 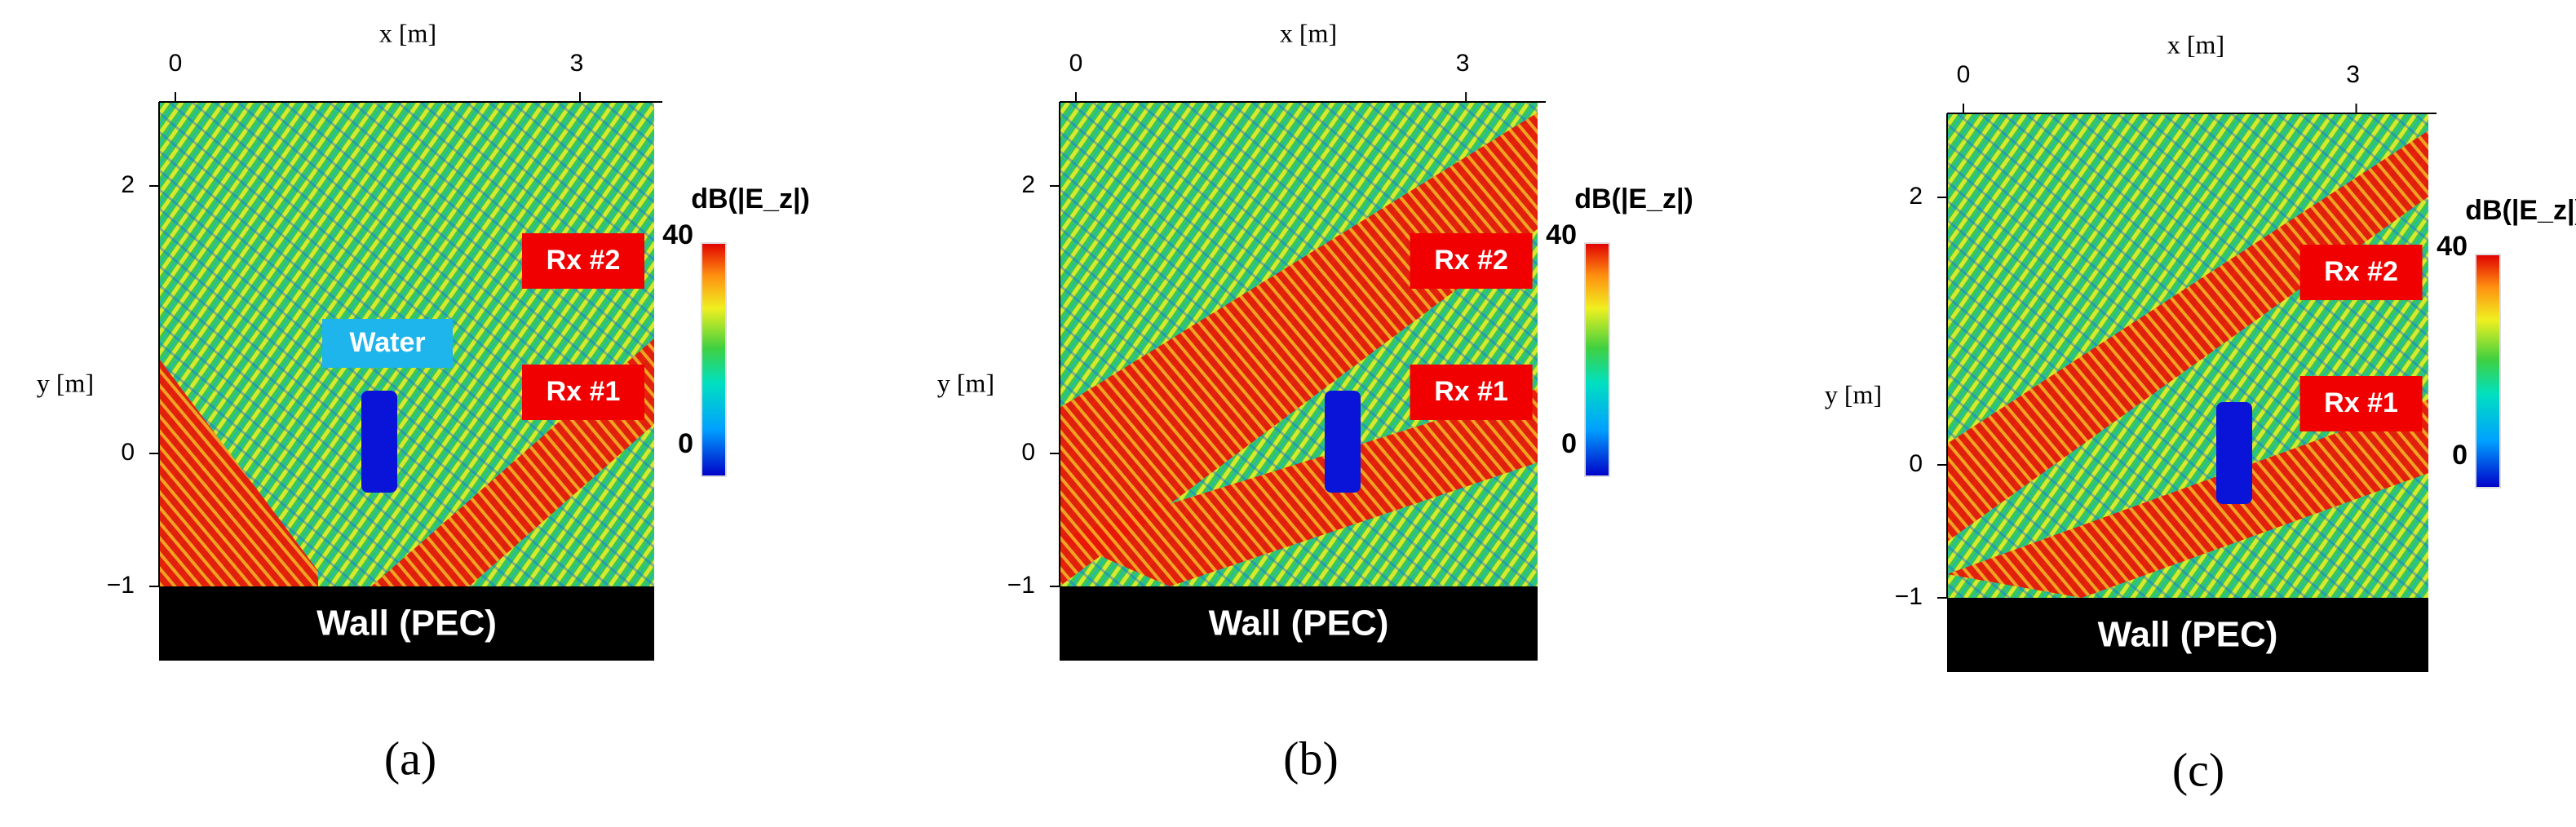 I want to click on obstacle-label: Water, so click(x=387, y=342).